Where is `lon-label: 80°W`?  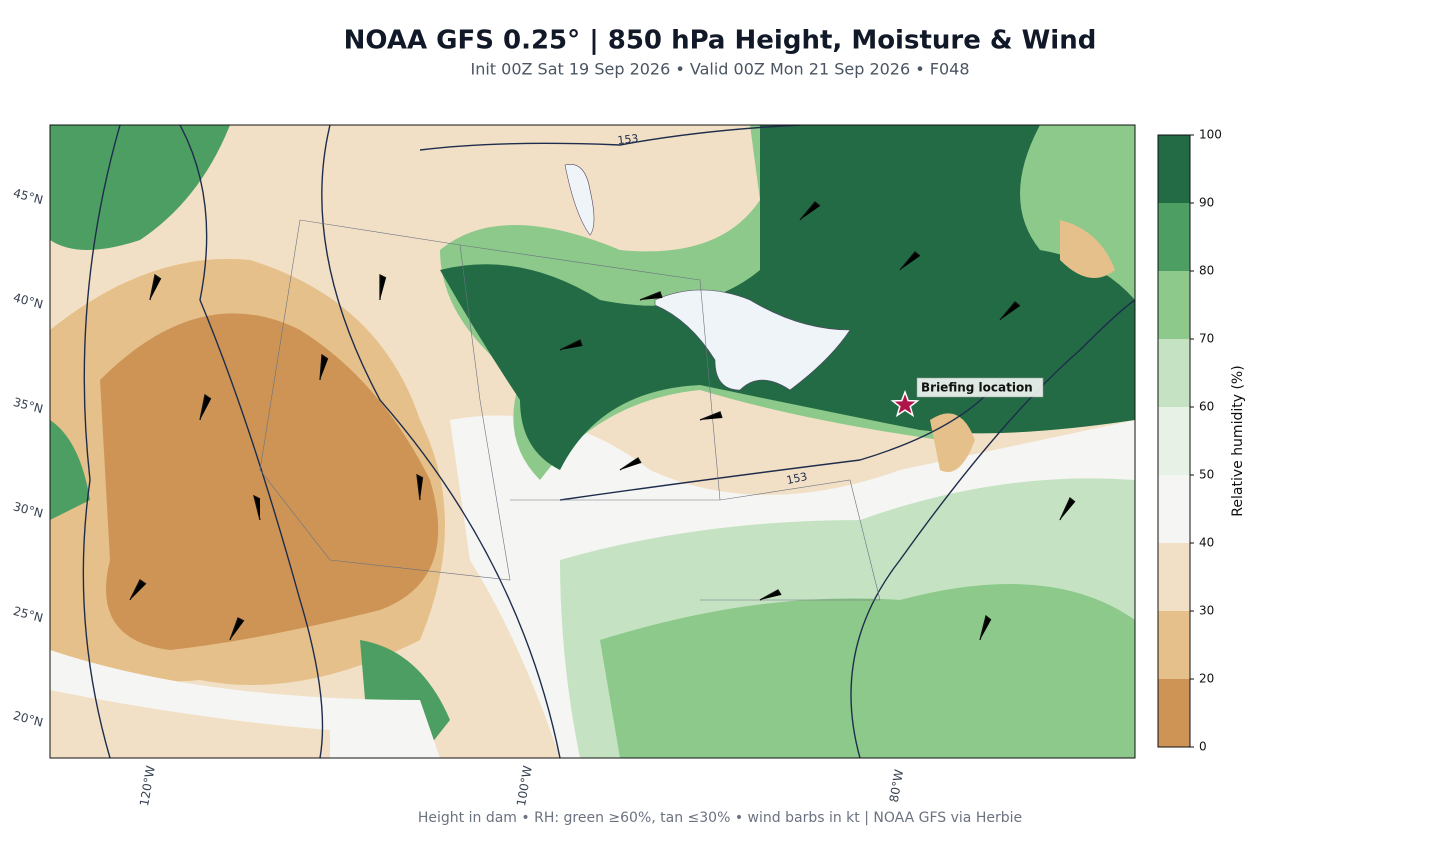 lon-label: 80°W is located at coordinates (897, 785).